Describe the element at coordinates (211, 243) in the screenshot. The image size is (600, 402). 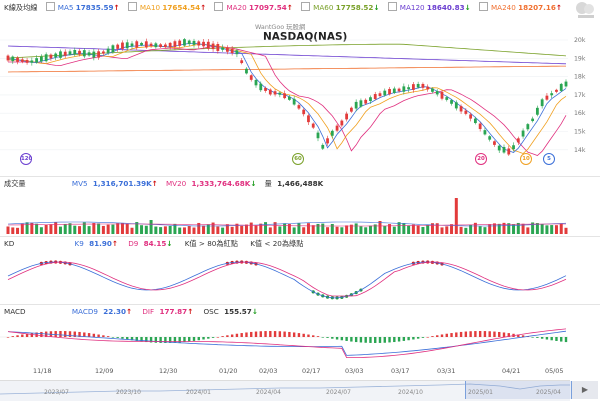
I see `kd-note-red: K值 > 80為紅點` at that location.